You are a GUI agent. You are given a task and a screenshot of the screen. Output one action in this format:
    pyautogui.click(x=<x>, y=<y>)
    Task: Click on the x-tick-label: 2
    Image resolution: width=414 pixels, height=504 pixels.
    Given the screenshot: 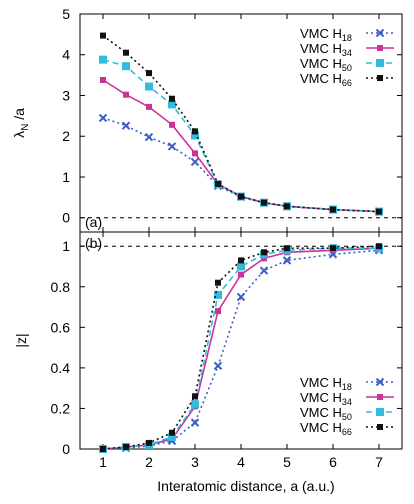 What is the action you would take?
    pyautogui.click(x=149, y=462)
    